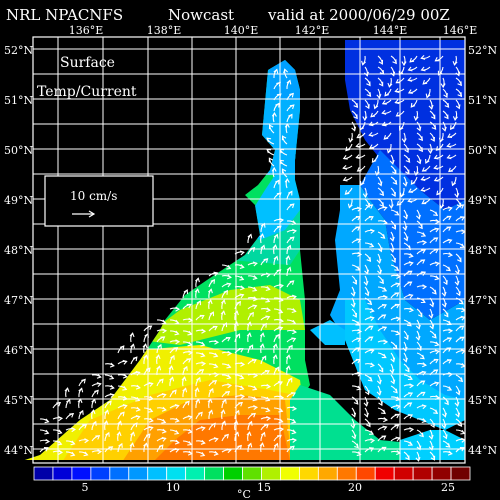  What do you see at coordinates (87, 92) in the screenshot?
I see `map-title-line2: Temp/Current` at bounding box center [87, 92].